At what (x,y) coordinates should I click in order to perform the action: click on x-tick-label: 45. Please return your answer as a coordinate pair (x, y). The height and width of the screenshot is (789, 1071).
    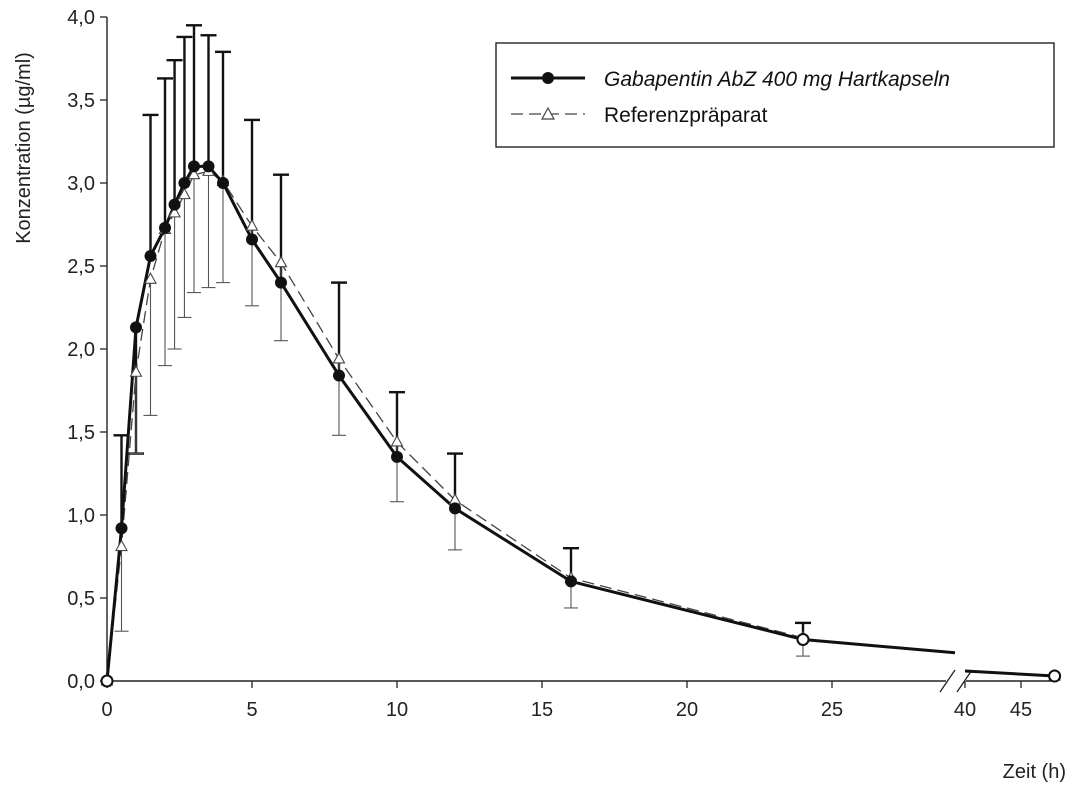
    Looking at the image, I should click on (1021, 710).